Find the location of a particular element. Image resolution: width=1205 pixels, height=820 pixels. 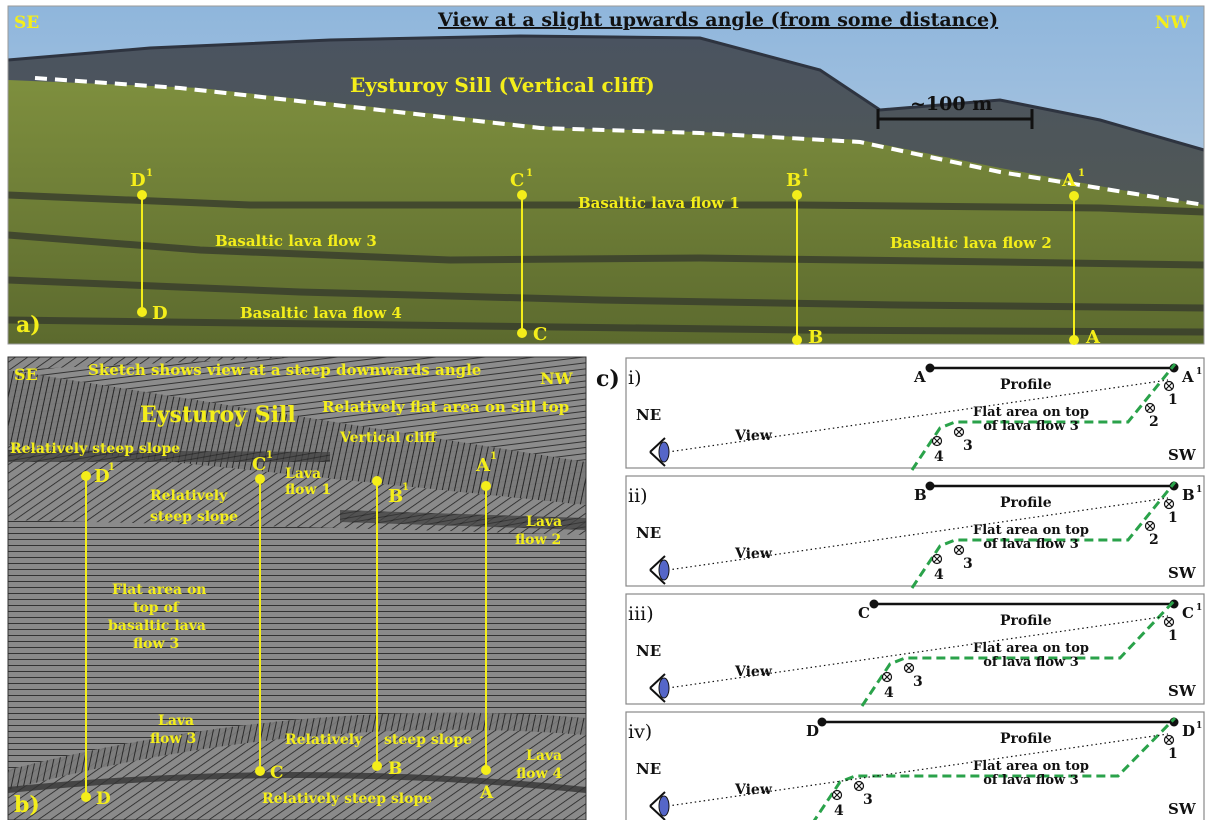

steep-low-a: Relatively is located at coordinates (324, 740).